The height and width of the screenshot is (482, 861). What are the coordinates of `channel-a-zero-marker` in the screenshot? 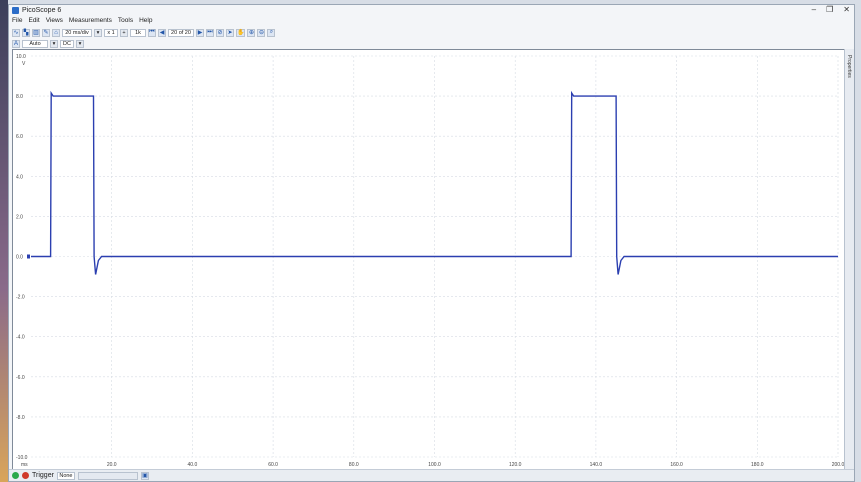 It's located at (28, 256).